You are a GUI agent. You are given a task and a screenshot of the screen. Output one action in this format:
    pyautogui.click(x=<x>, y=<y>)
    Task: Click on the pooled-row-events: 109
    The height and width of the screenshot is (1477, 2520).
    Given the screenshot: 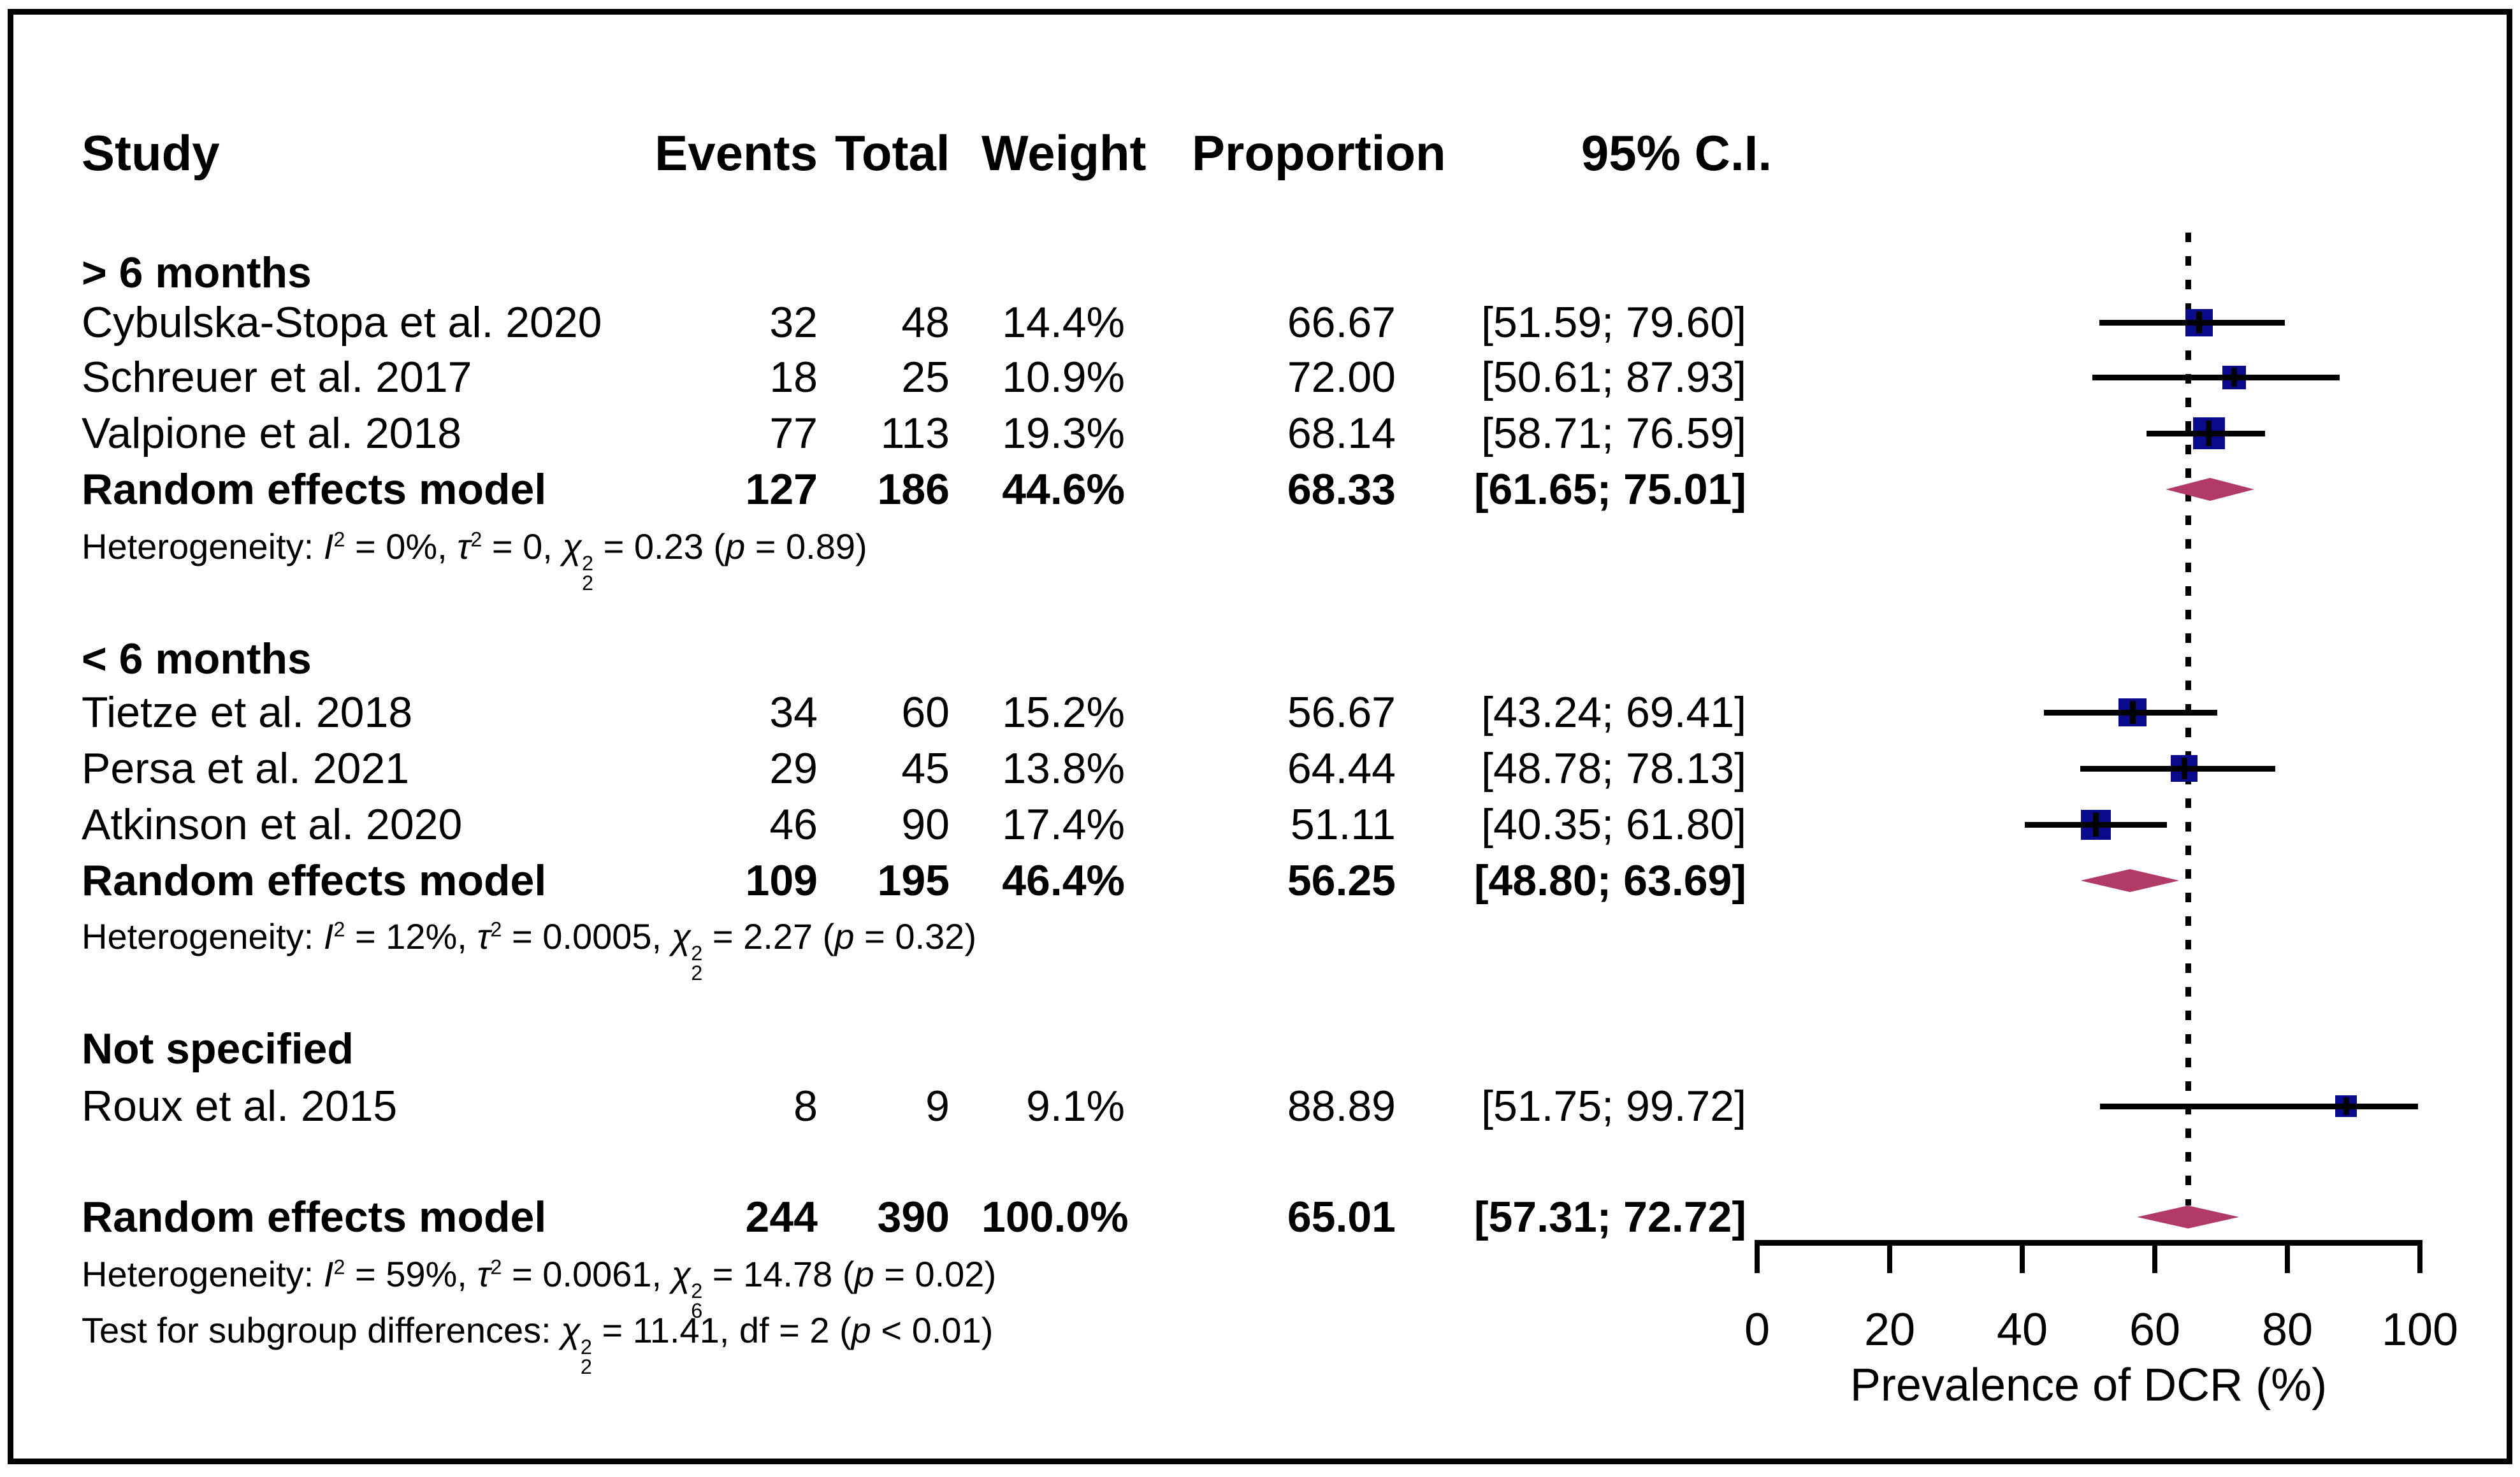 What is the action you would take?
    pyautogui.click(x=781, y=880)
    